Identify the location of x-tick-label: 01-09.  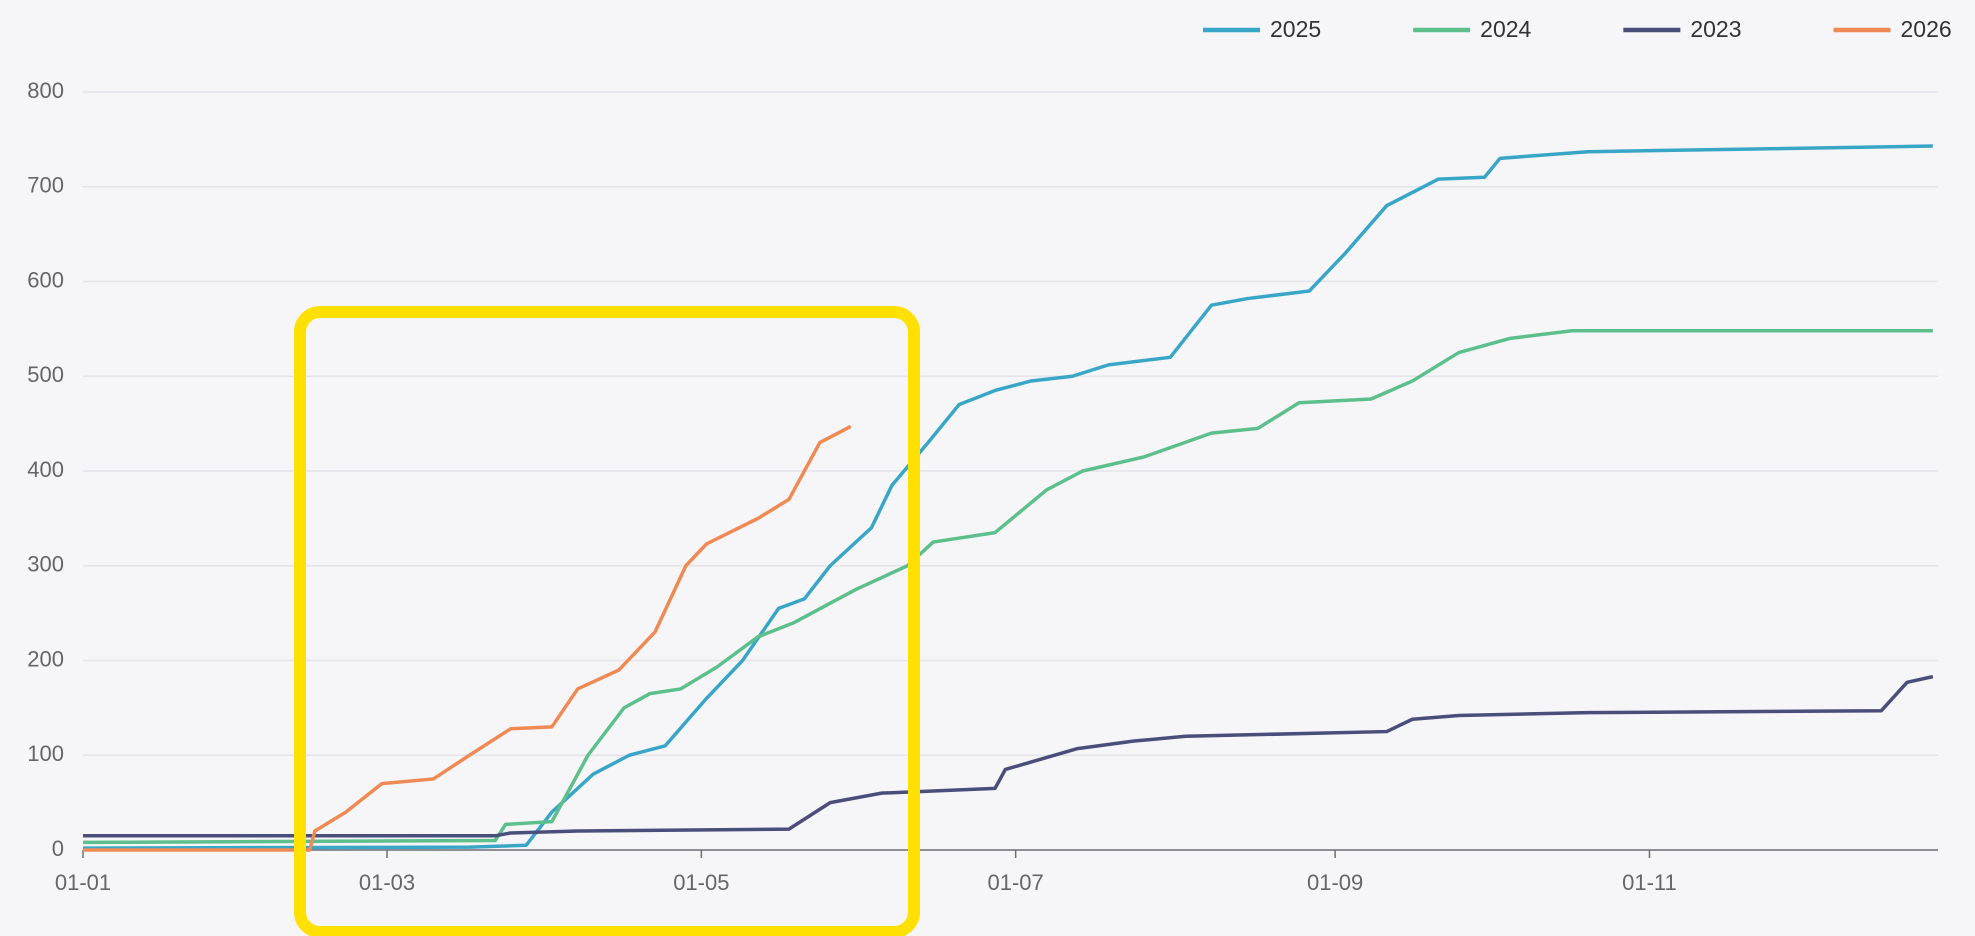
(1335, 882).